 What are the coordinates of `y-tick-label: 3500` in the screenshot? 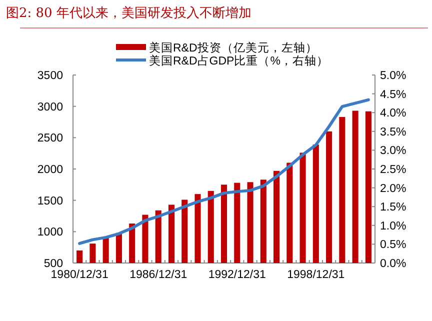 It's located at (50, 76).